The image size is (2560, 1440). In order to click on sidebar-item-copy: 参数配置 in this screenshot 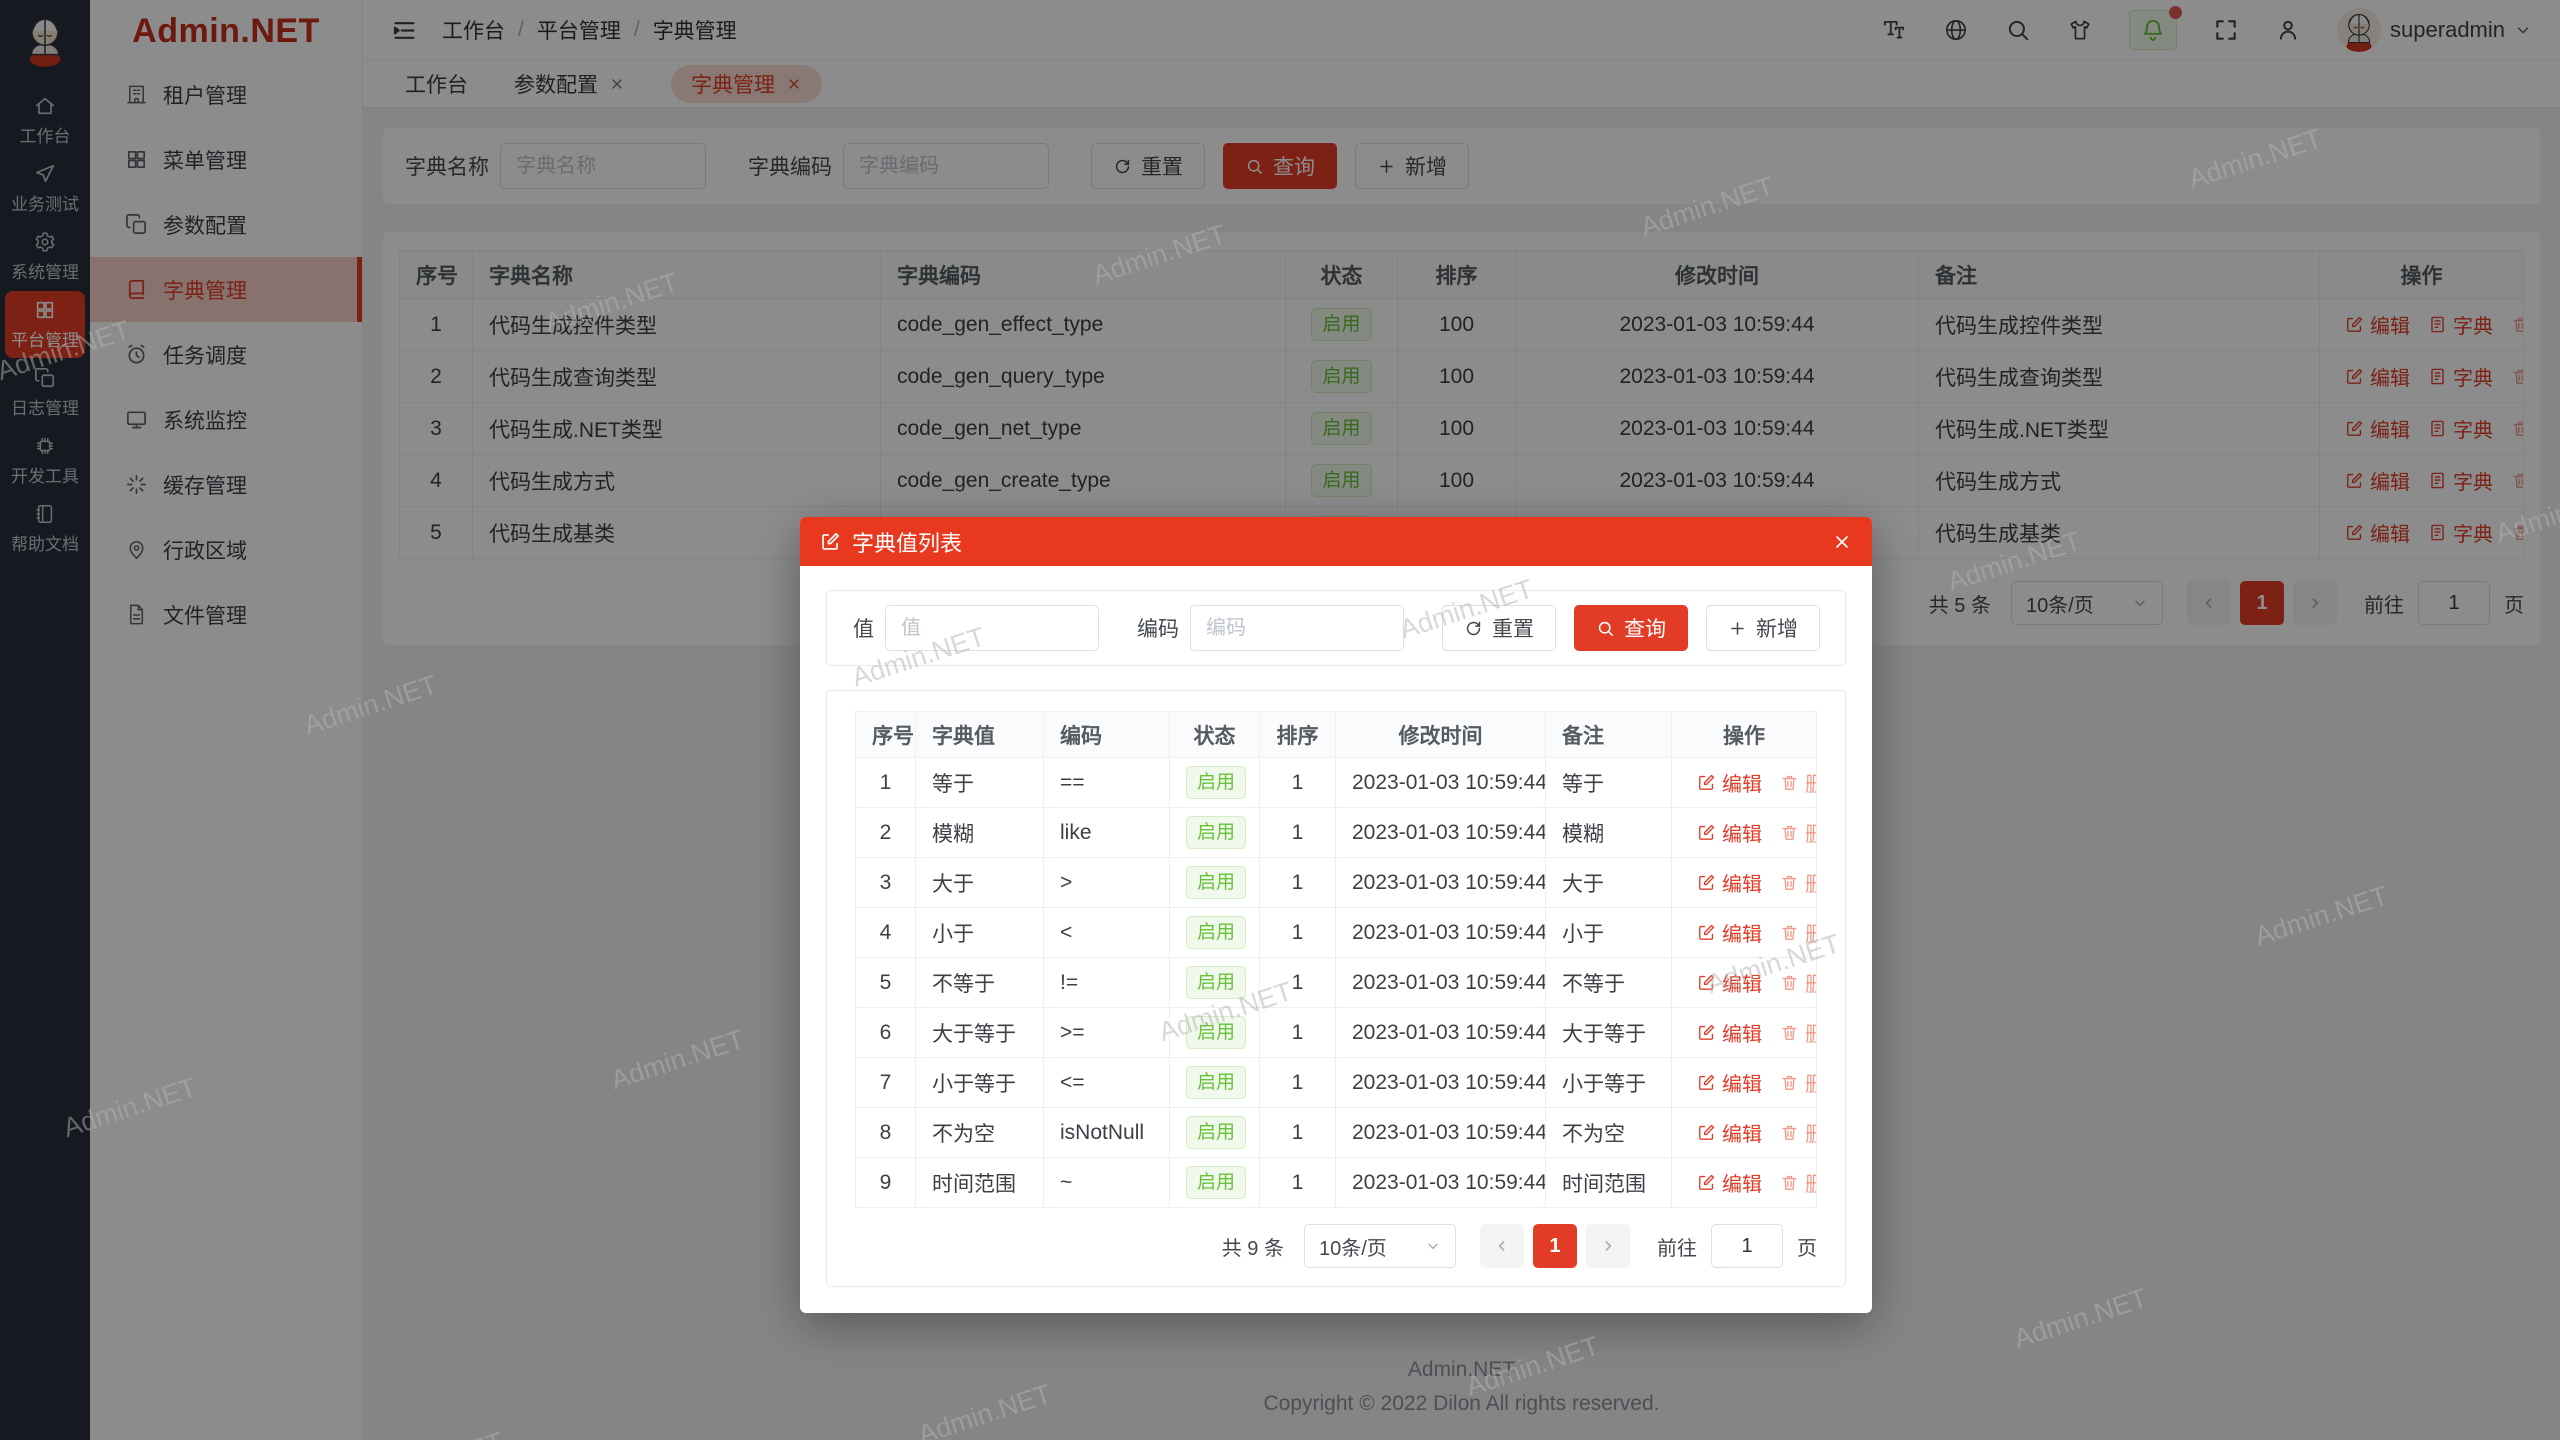, I will do `click(226, 224)`.